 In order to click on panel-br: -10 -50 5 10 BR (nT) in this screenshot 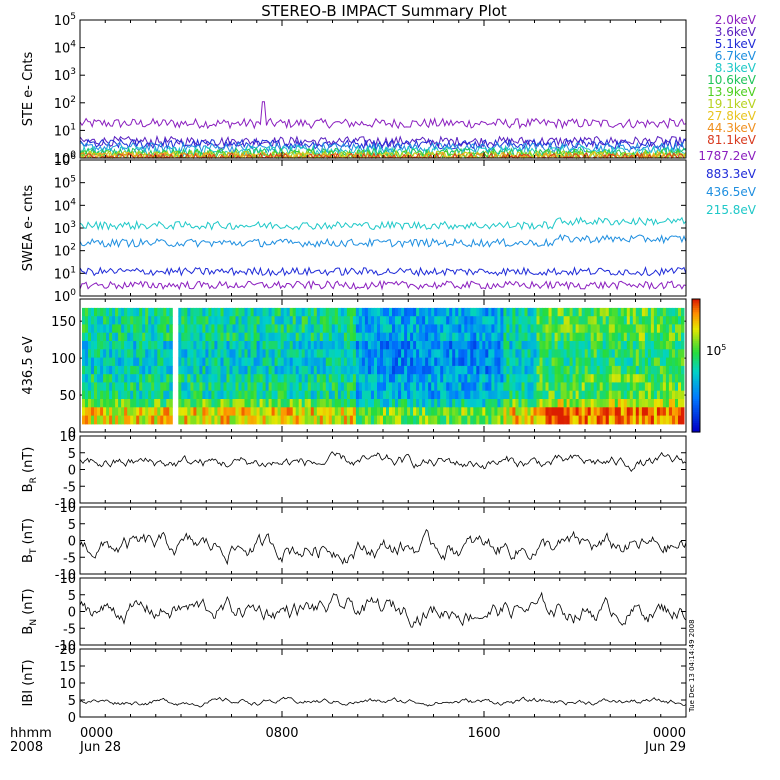, I will do `click(354, 471)`.